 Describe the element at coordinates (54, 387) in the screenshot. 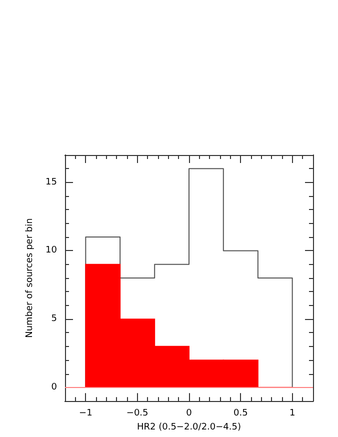

I see `y-tick-label: 0` at that location.